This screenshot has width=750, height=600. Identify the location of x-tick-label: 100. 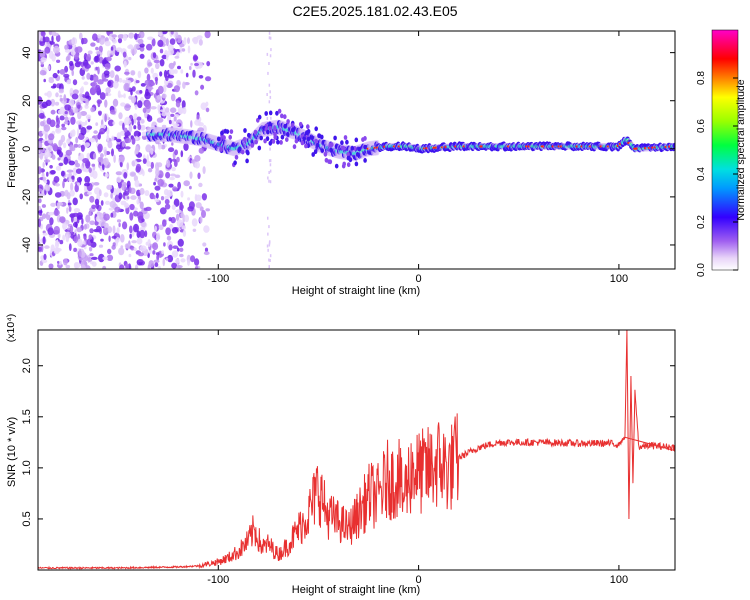
(619, 279).